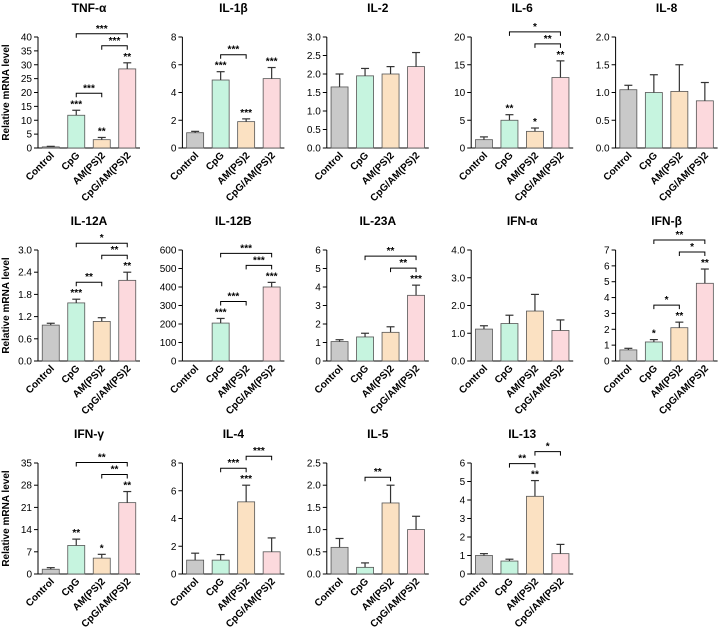 The image size is (722, 639). Describe the element at coordinates (523, 8) in the screenshot. I see `panel-title: IL-6` at that location.